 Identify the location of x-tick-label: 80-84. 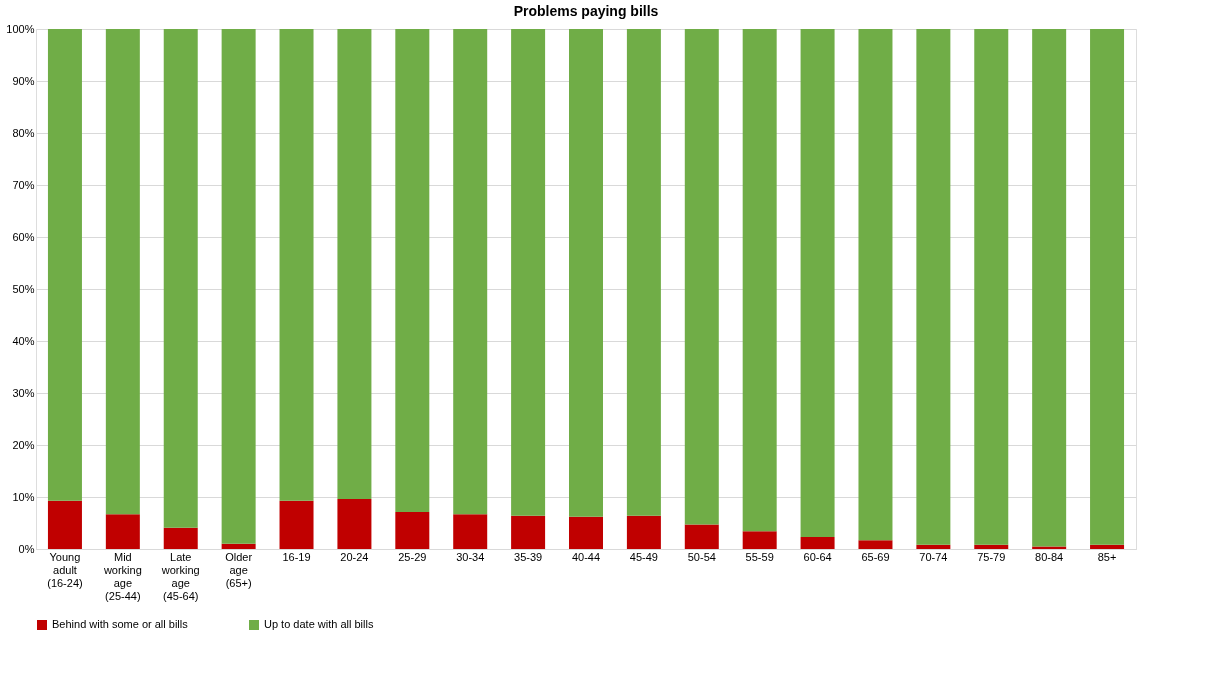
(1049, 556).